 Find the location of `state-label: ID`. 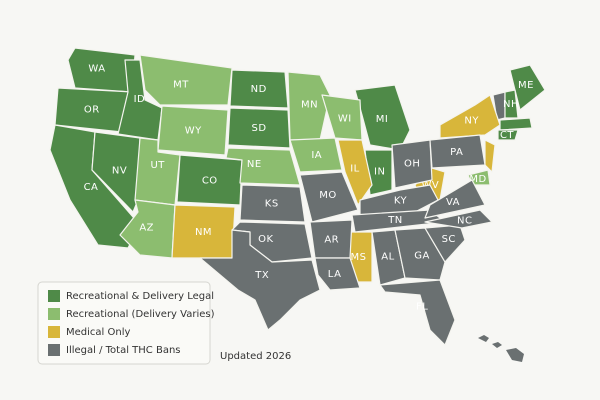

state-label: ID is located at coordinates (140, 99).